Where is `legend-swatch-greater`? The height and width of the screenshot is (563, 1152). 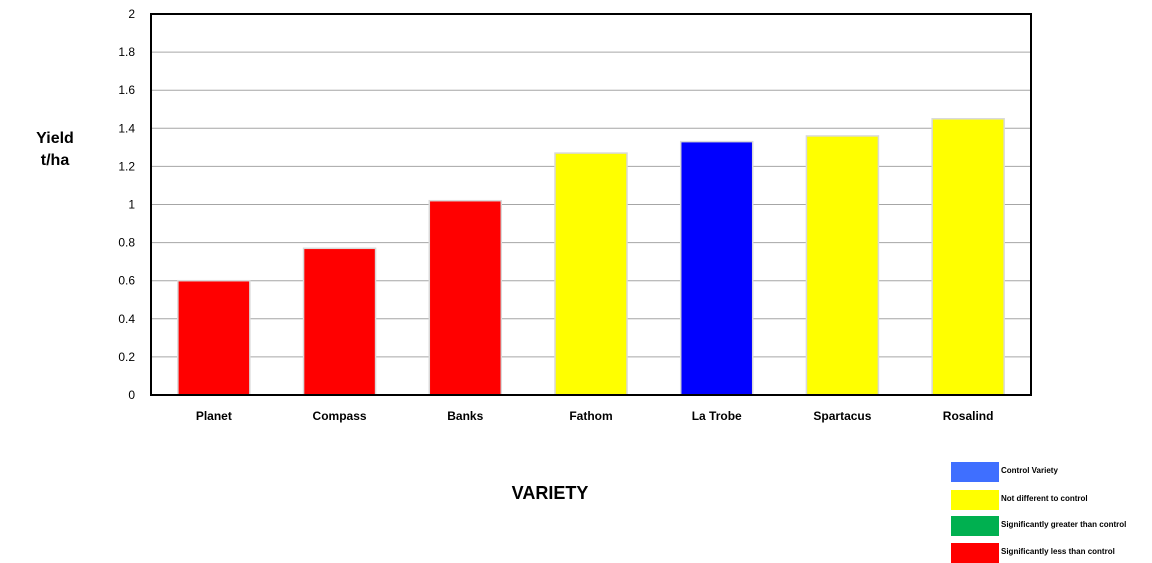 legend-swatch-greater is located at coordinates (975, 526).